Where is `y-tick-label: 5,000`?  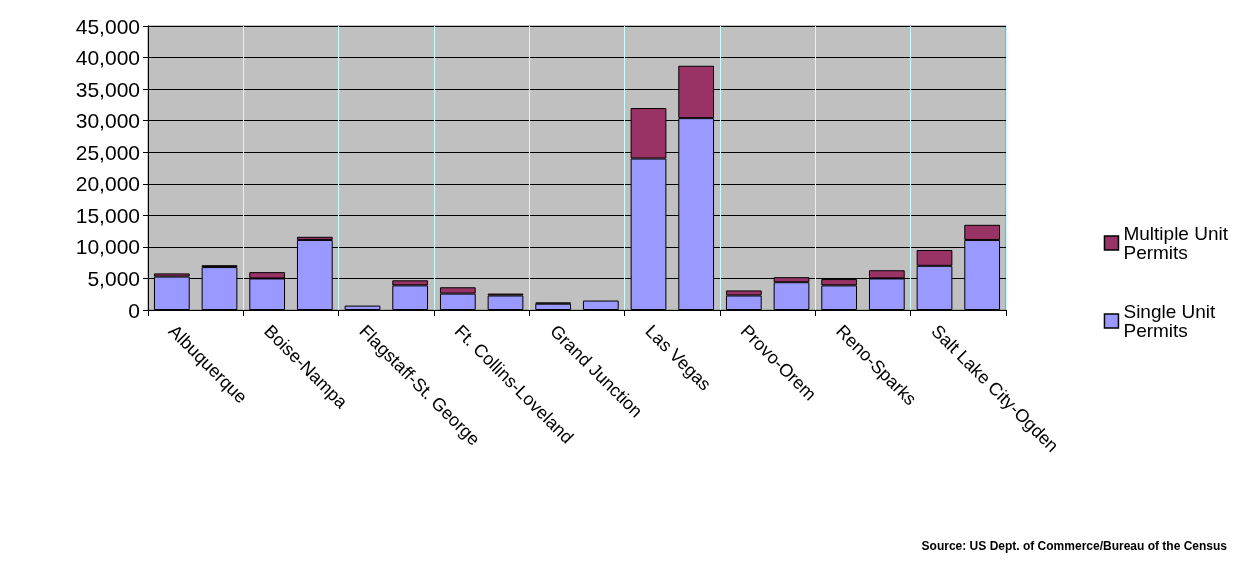
y-tick-label: 5,000 is located at coordinates (113, 278).